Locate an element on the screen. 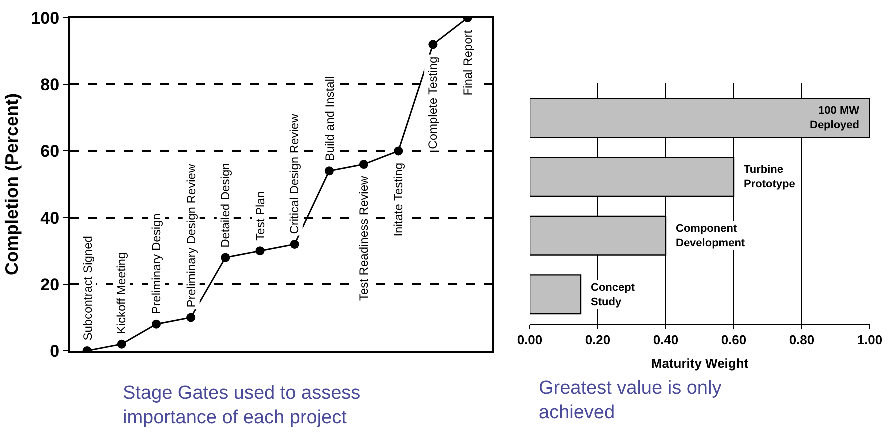 This screenshot has height=434, width=891. y-tick-label: 80 is located at coordinates (50, 85).